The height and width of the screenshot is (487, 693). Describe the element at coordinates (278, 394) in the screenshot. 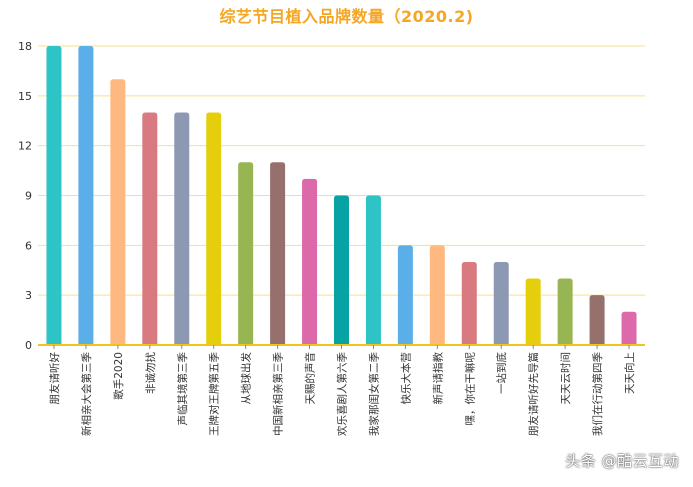

I see `x-tick-label: 中国新相亲第三季` at that location.